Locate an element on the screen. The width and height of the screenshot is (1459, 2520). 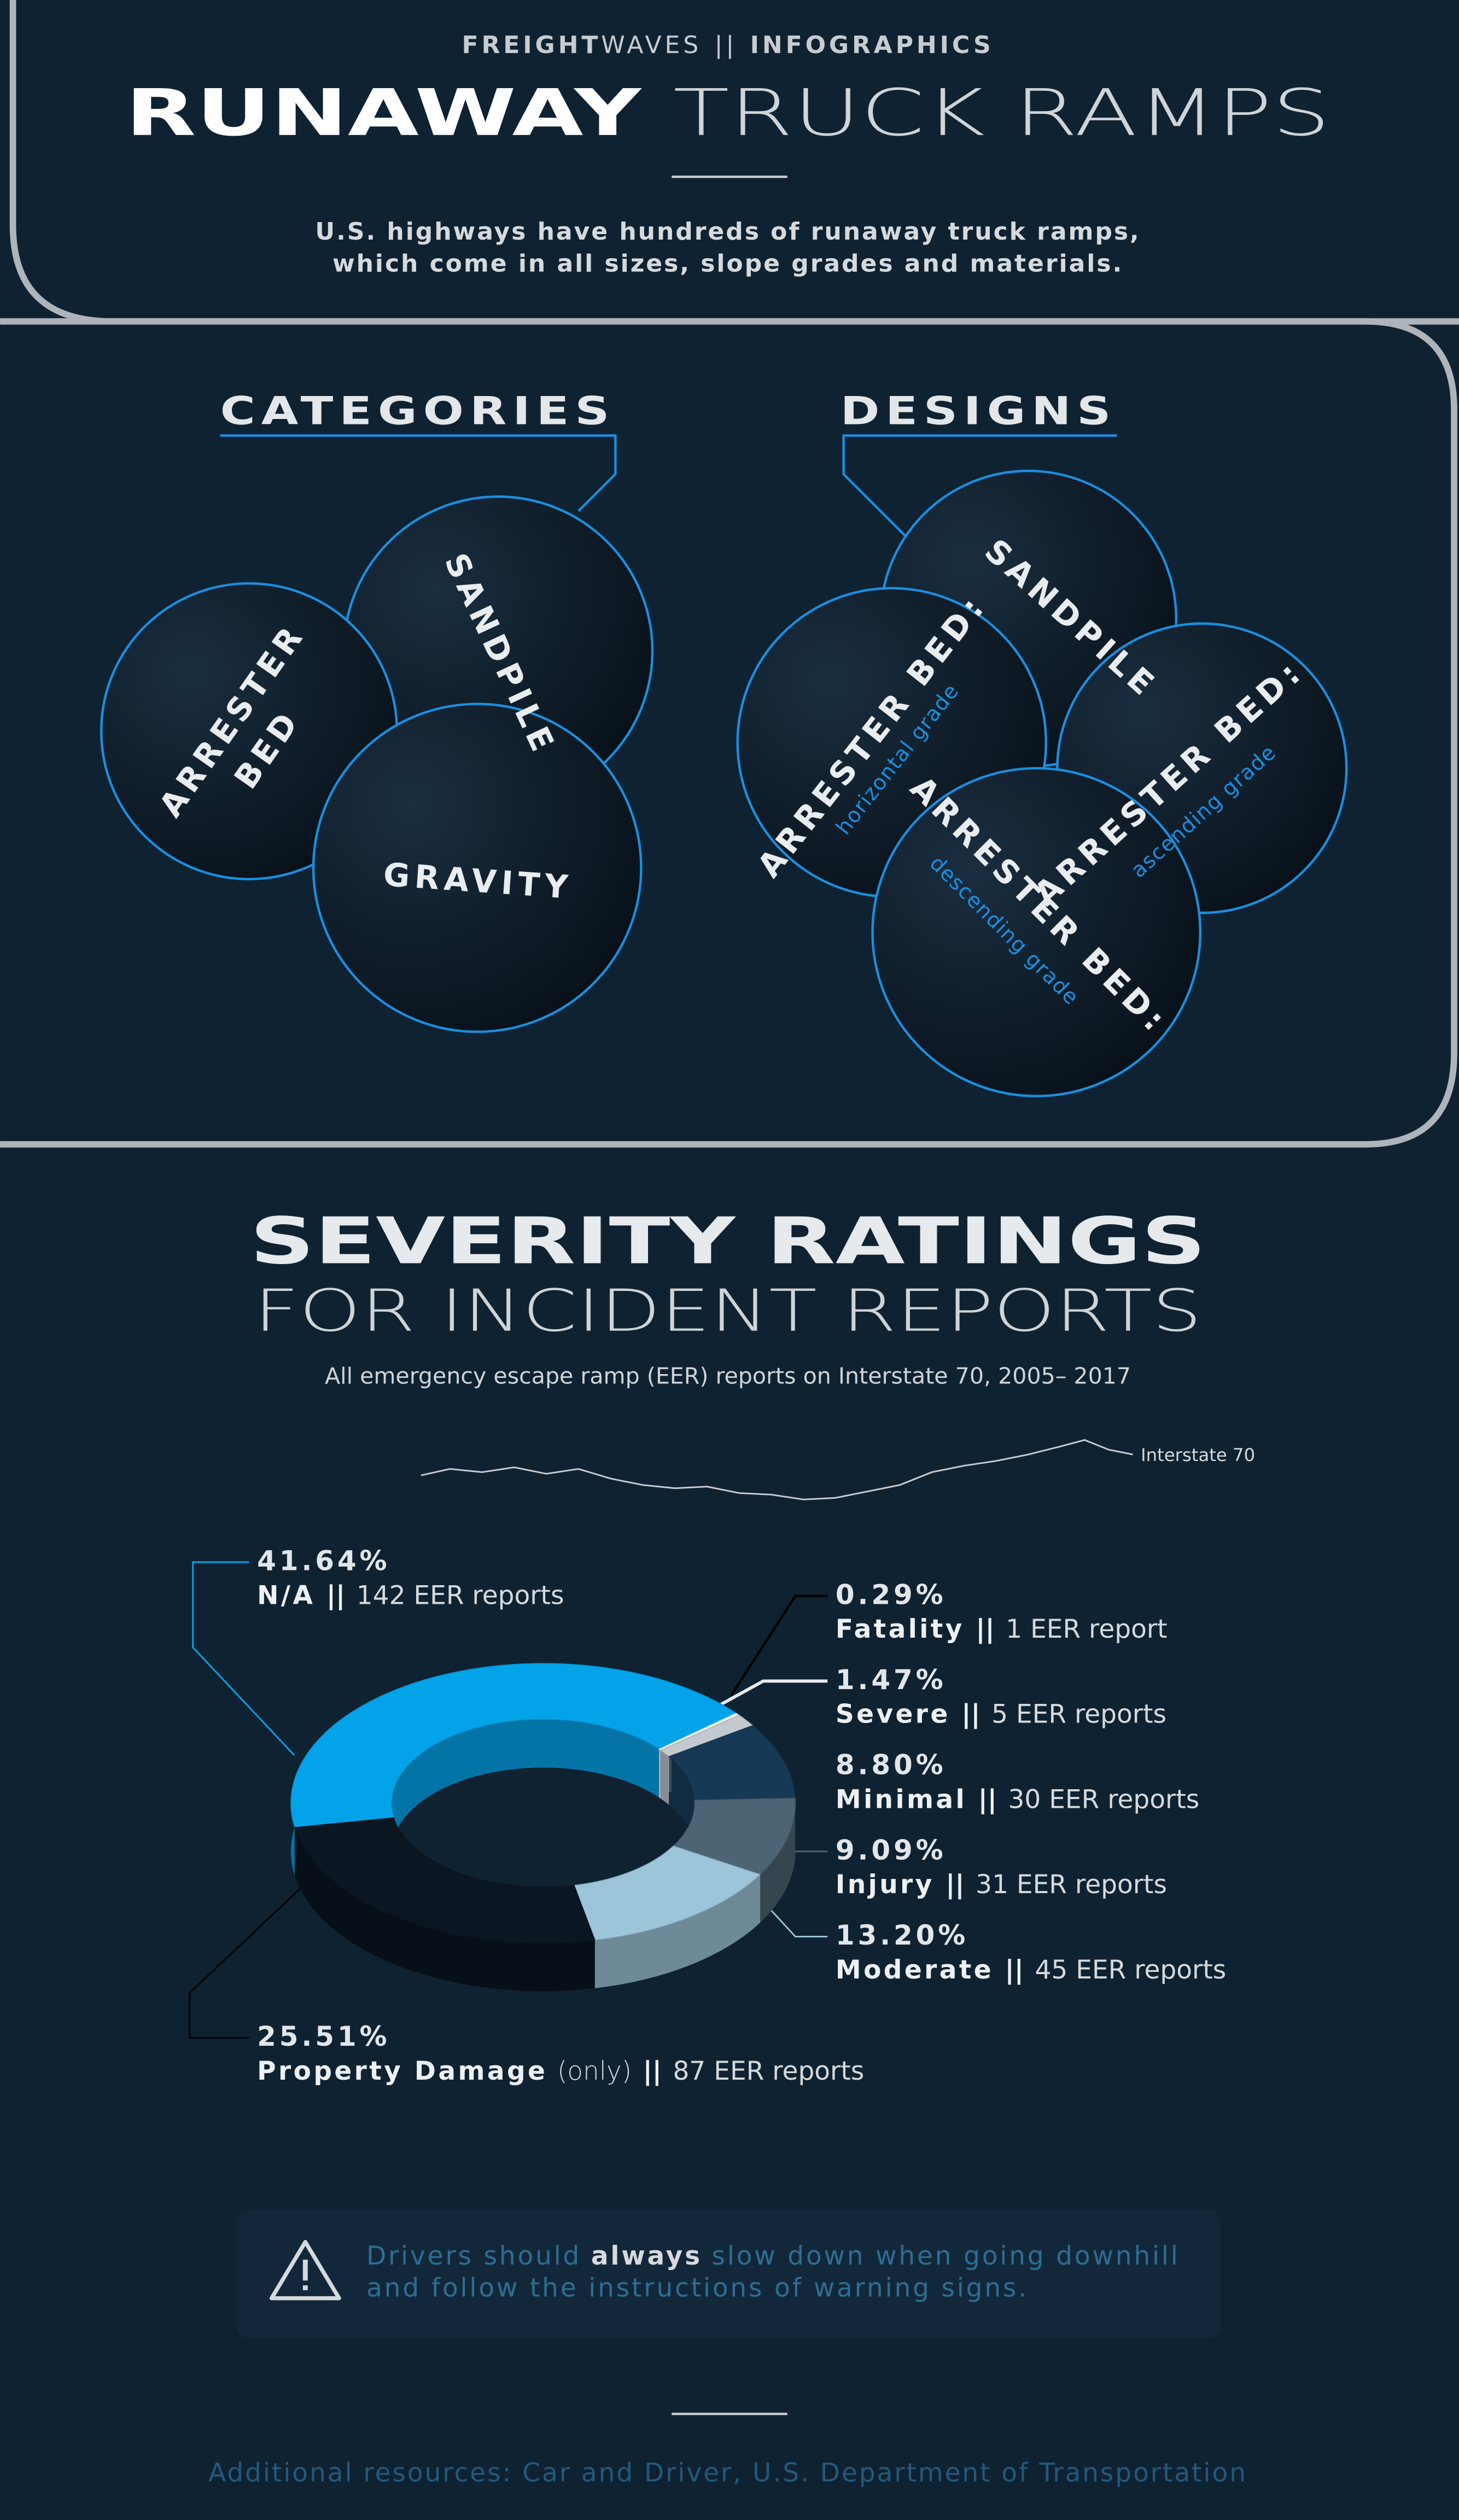
value-label: 41.64% is located at coordinates (323, 1561).